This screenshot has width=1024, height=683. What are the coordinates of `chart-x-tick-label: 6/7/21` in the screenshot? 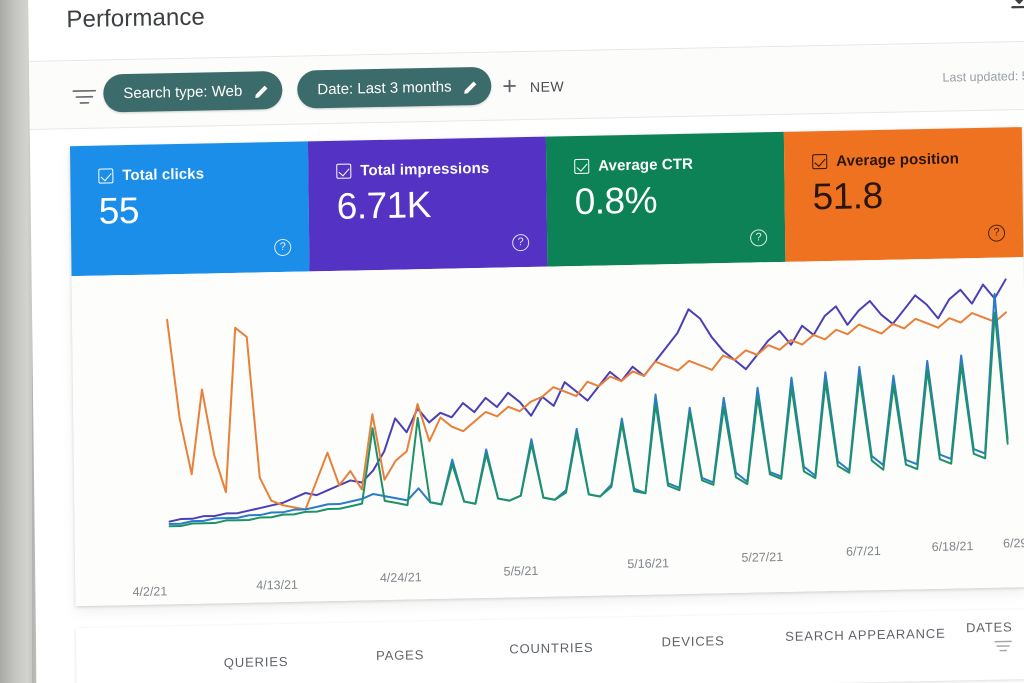 It's located at (863, 552).